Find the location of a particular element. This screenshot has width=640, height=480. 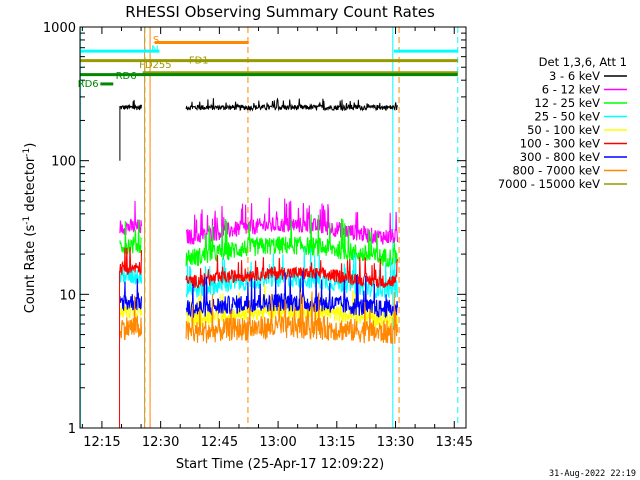

legend-label-4: 50 - 100 keV is located at coordinates (563, 130).